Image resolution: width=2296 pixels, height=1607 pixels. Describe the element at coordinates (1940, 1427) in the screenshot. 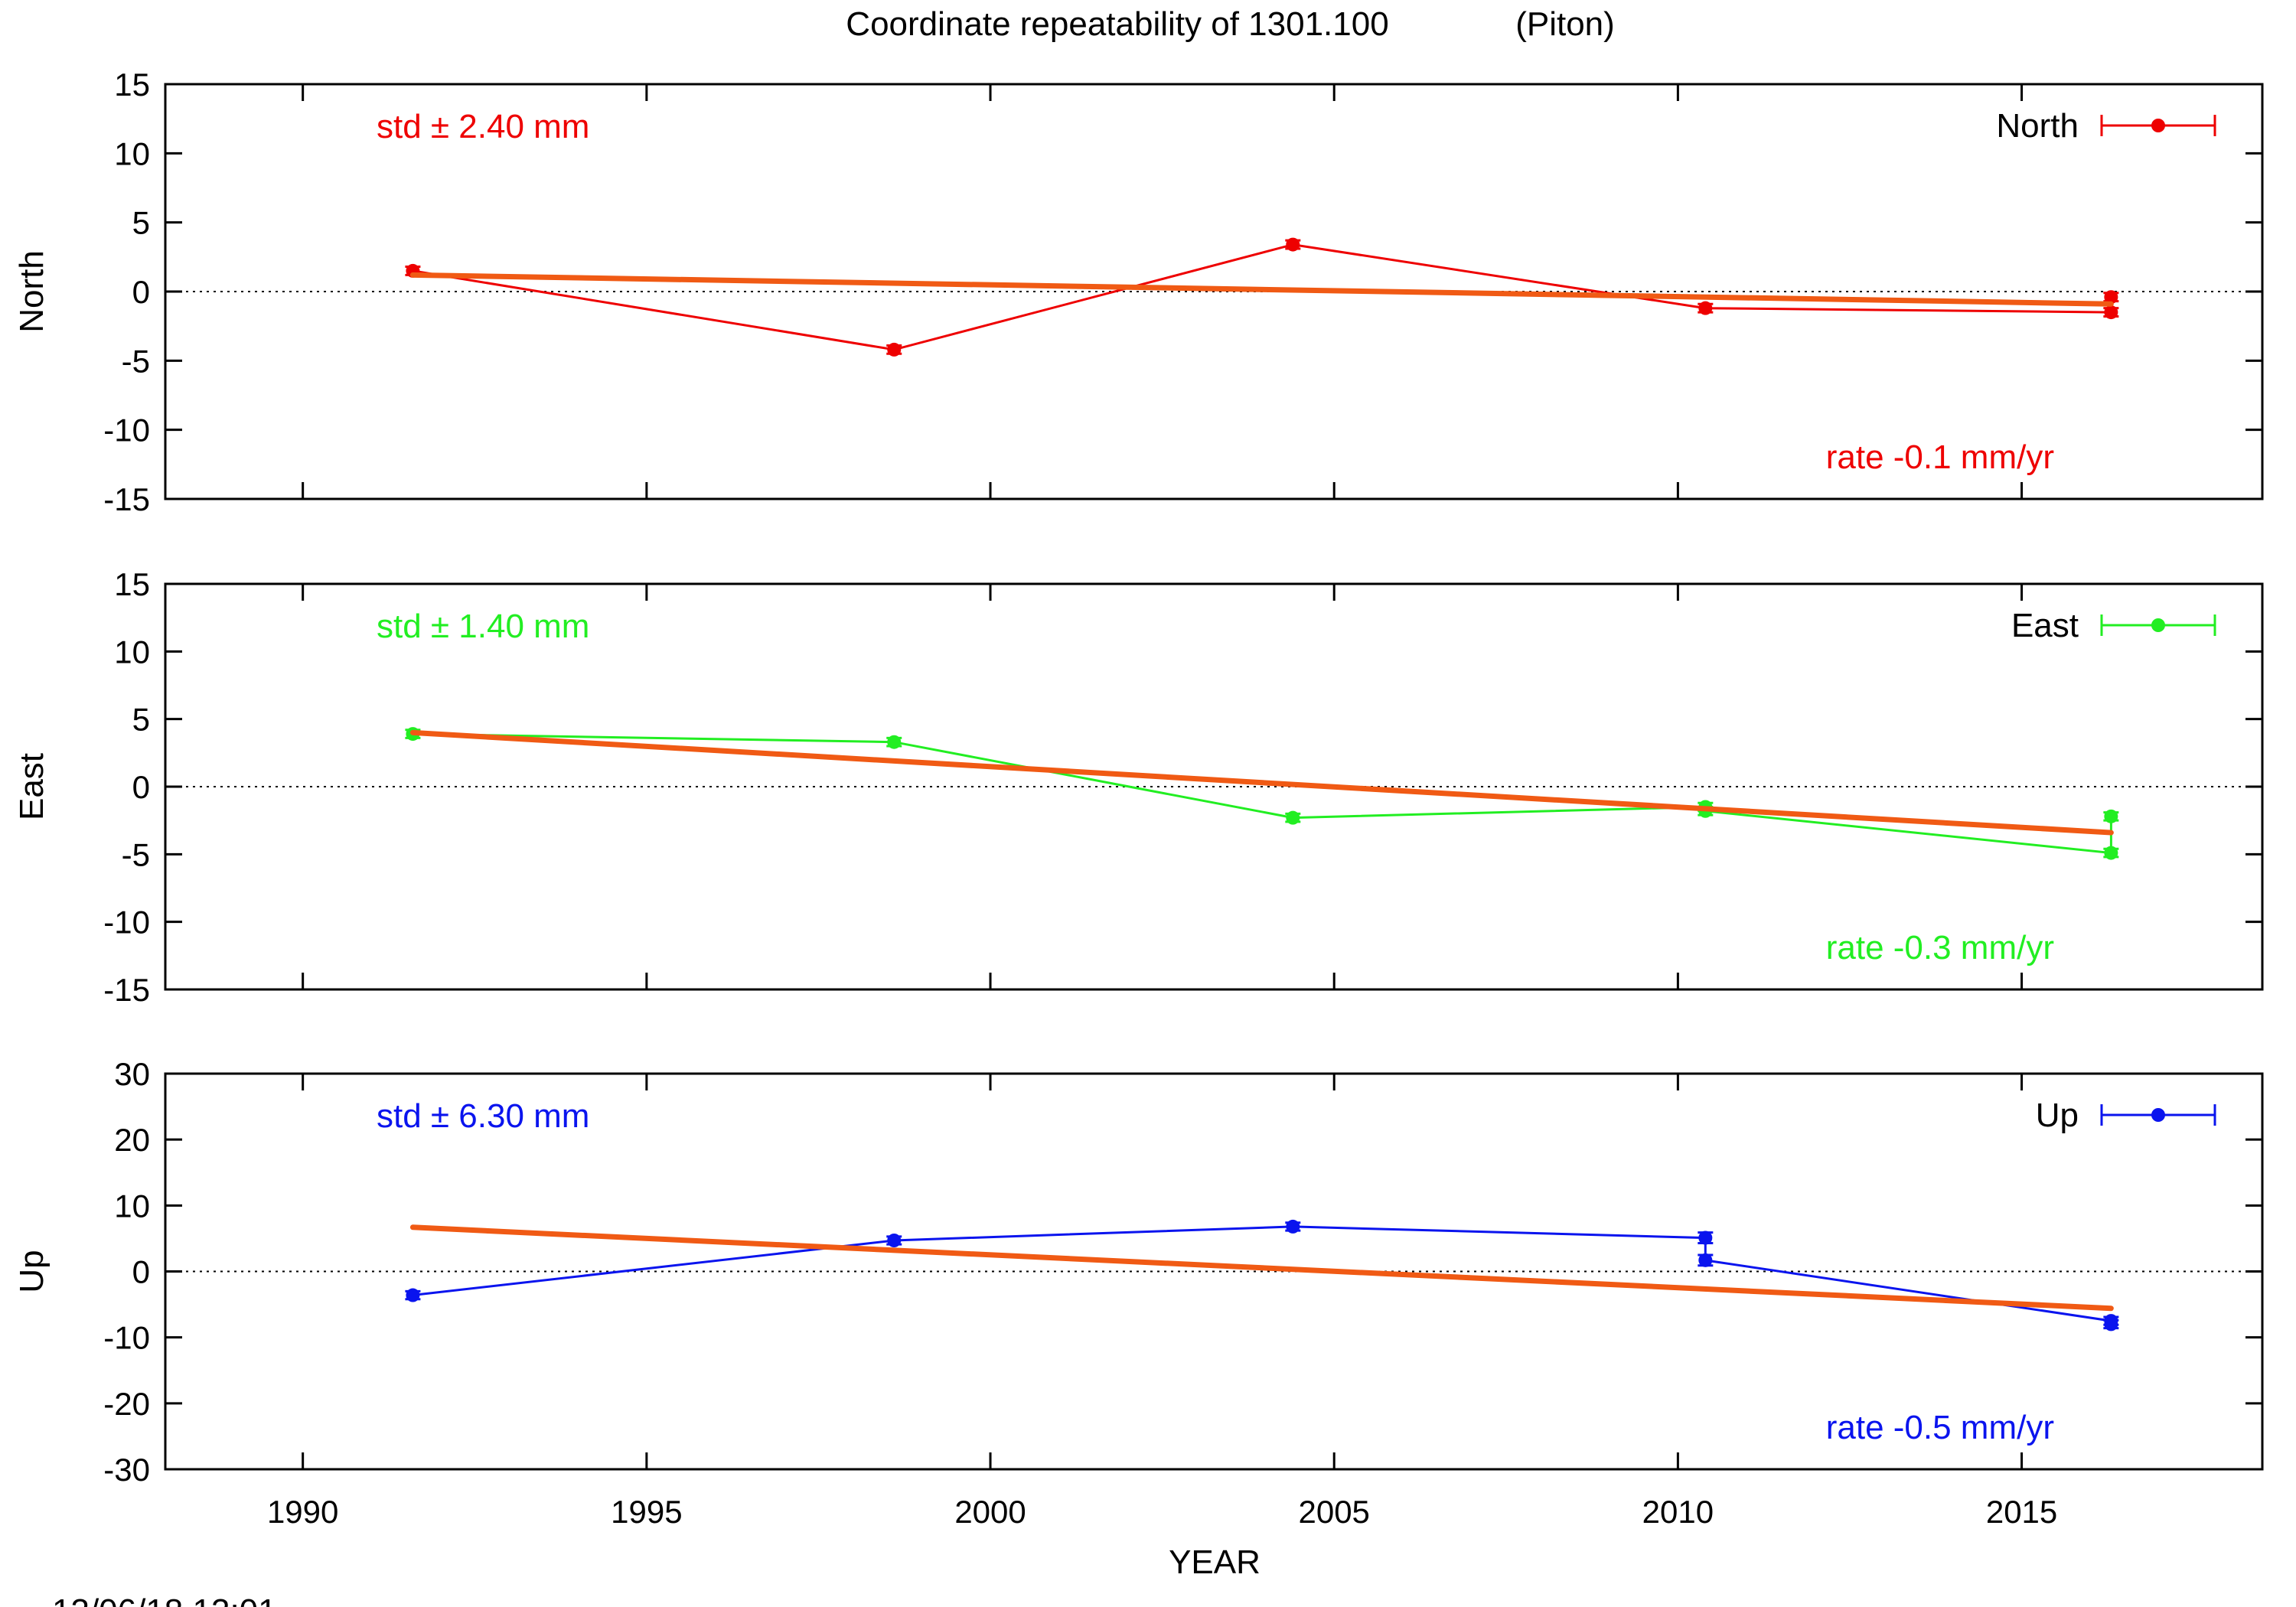

I see `up-rate-label: rate -0.5 mm/yr` at that location.